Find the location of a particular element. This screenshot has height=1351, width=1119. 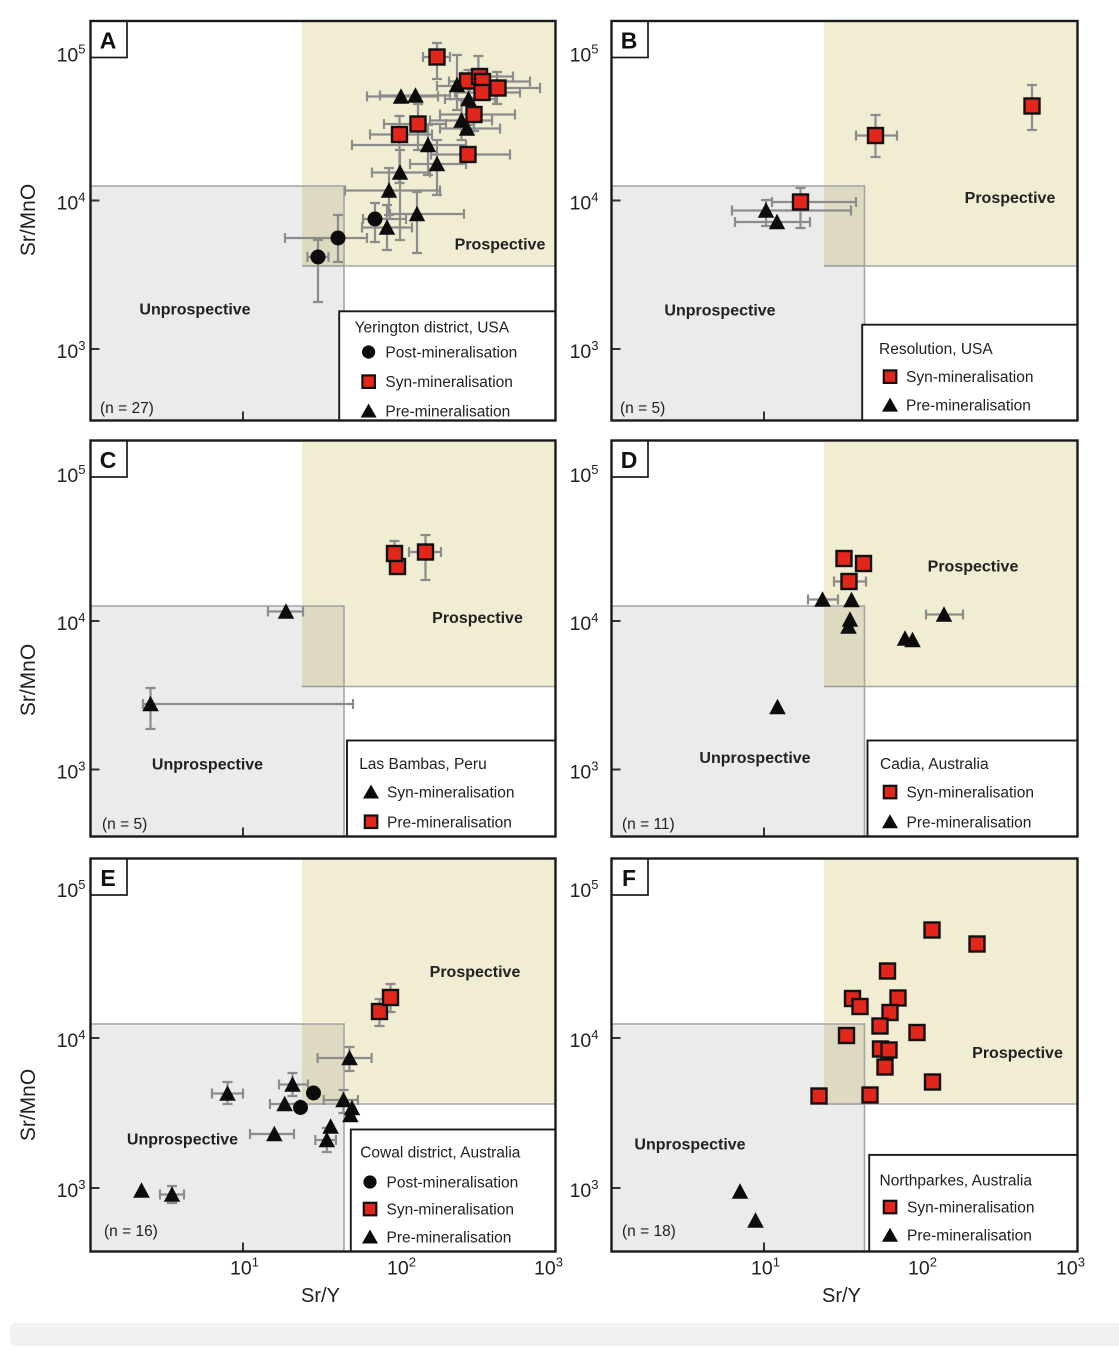

svg-text: F is located at coordinates (629, 878).